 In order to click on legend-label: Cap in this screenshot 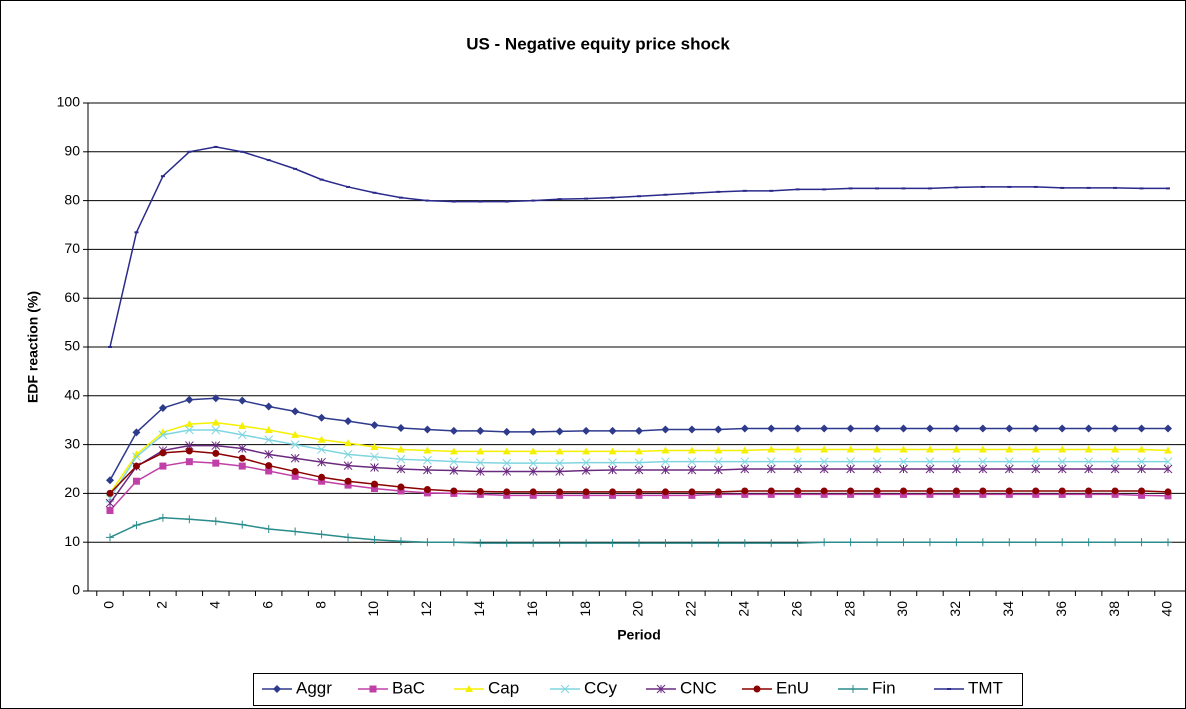, I will do `click(503, 687)`.